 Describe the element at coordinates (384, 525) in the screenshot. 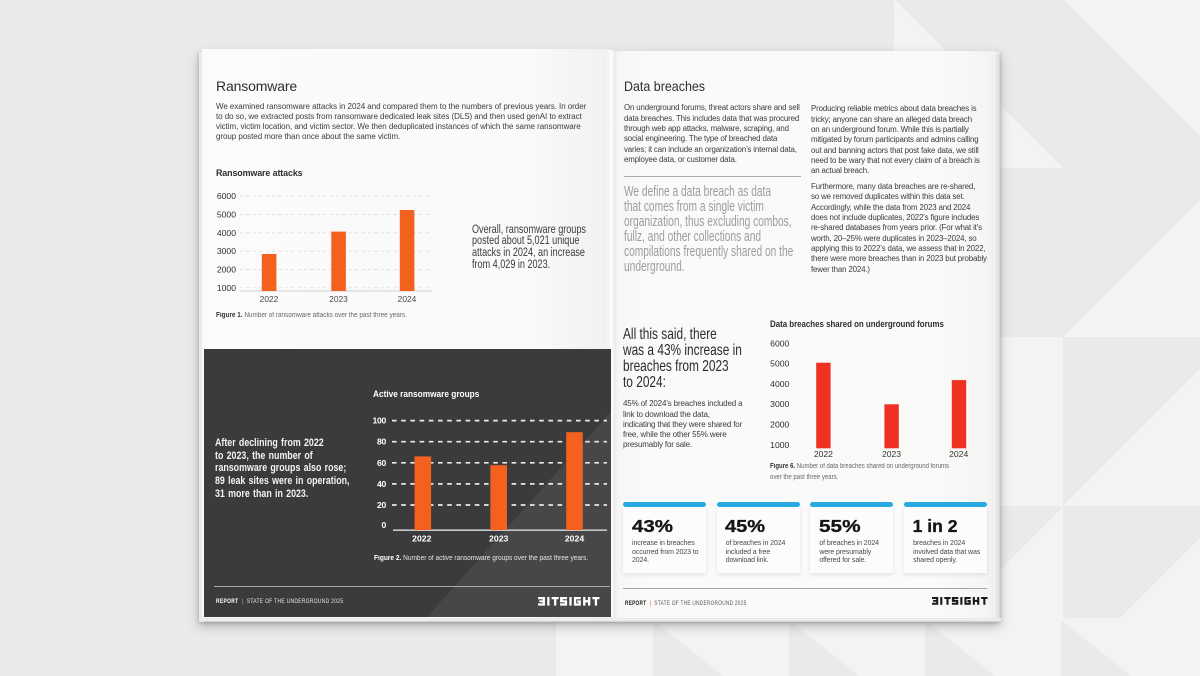

I see `svg-text: 0` at that location.